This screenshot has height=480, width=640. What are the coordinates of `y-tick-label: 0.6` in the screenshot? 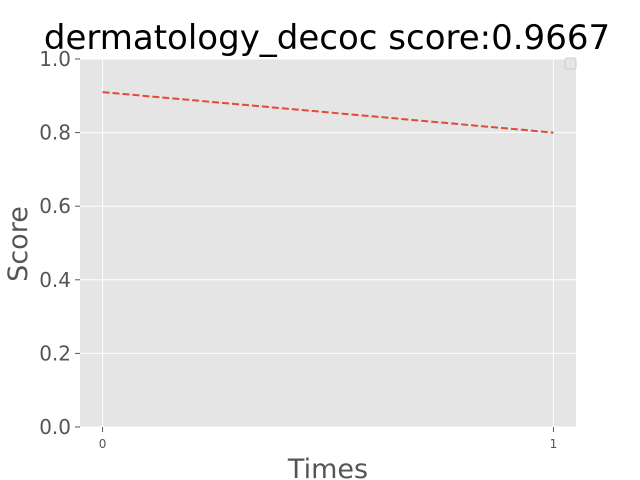 It's located at (55, 206).